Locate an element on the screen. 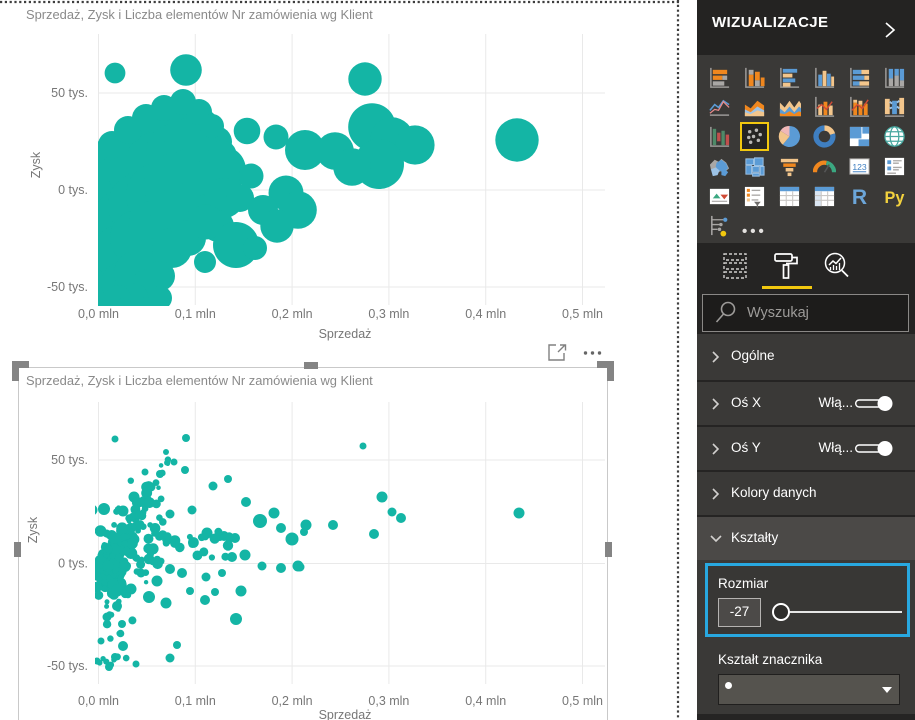 The image size is (915, 720). svg-text: 123 is located at coordinates (859, 166).